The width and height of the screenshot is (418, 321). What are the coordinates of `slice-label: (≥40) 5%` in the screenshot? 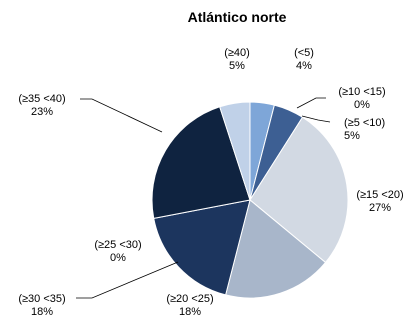 It's located at (237, 59).